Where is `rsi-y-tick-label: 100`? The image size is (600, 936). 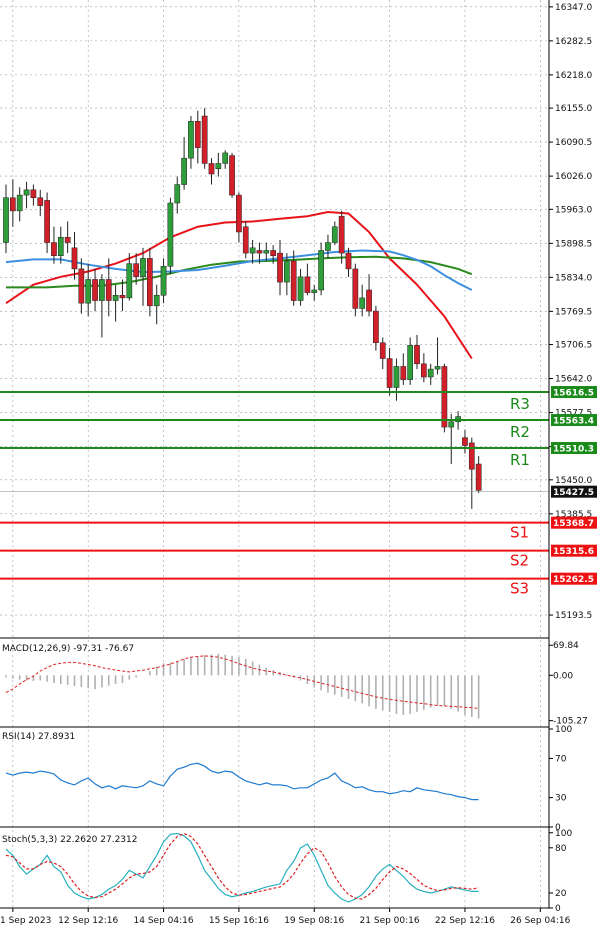
rsi-y-tick-label: 100 is located at coordinates (563, 730).